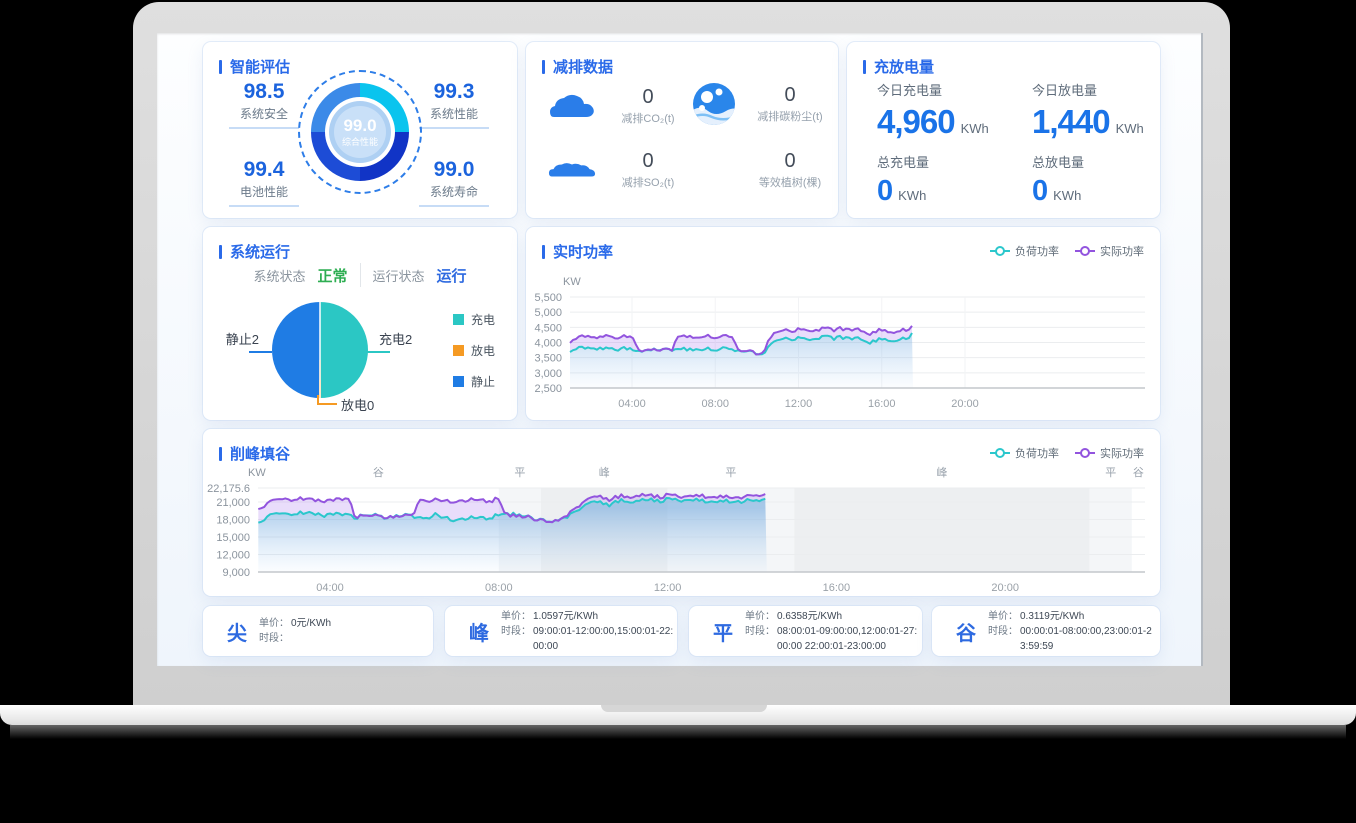  What do you see at coordinates (1040, 191) in the screenshot?
I see `stat-value: 0` at bounding box center [1040, 191].